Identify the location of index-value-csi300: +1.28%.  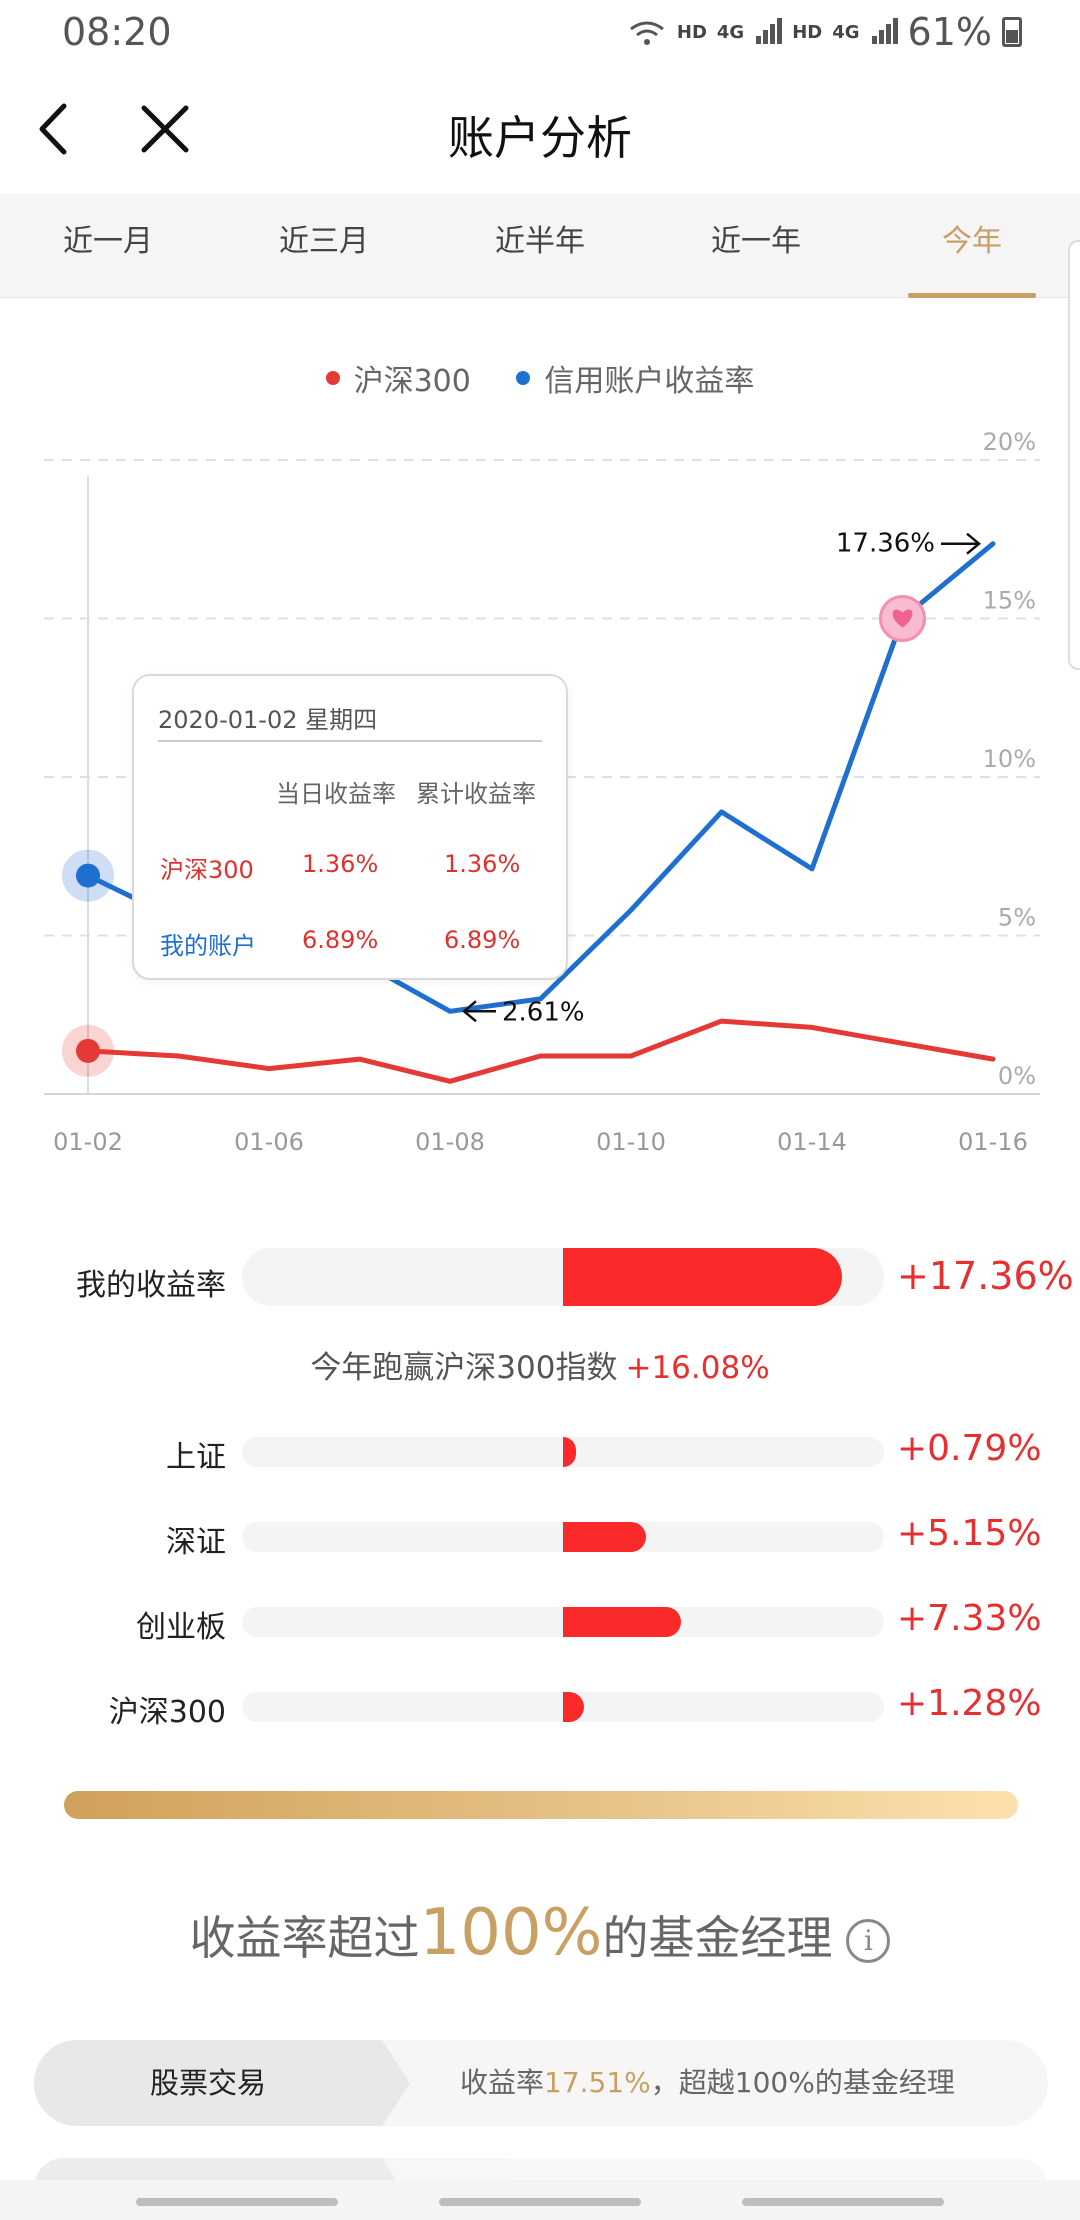
(969, 1703).